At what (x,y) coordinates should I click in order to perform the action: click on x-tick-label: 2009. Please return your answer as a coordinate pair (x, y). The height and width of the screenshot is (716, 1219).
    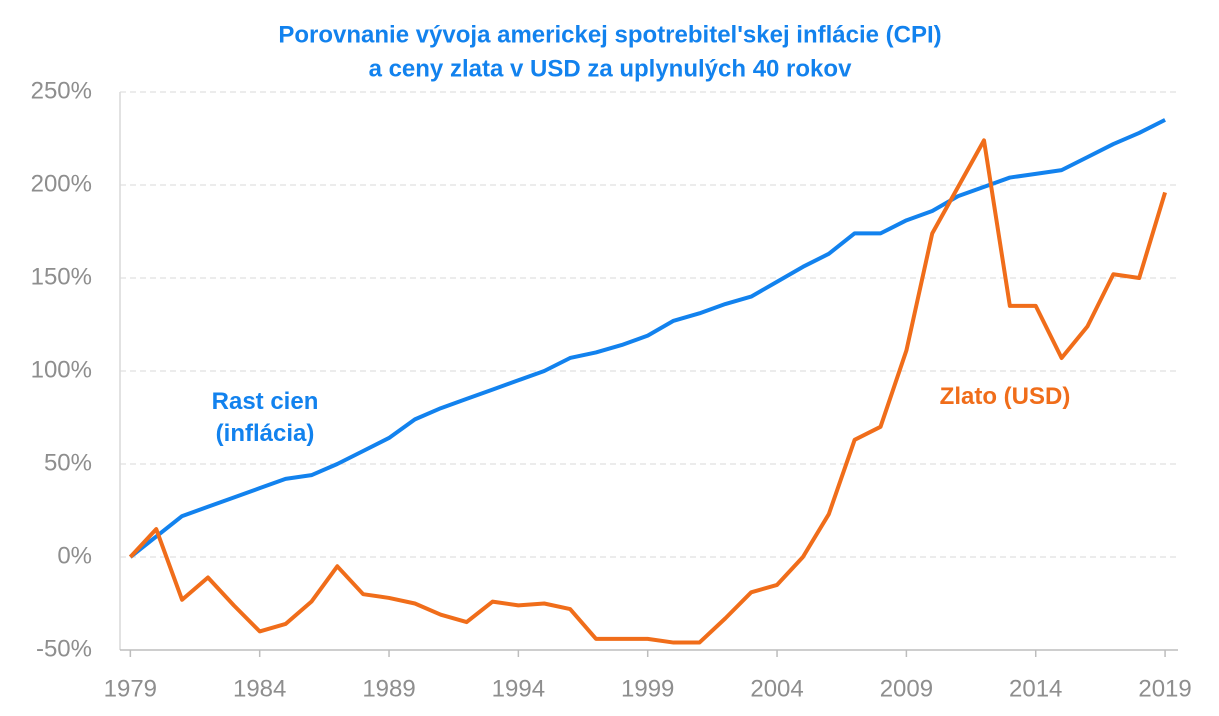
    Looking at the image, I should click on (906, 688).